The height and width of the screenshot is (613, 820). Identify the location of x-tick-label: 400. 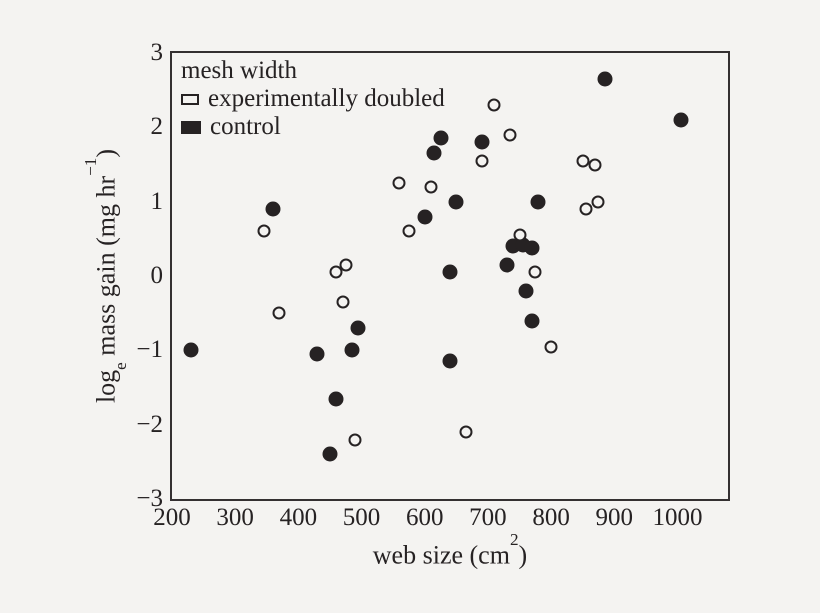
(298, 517).